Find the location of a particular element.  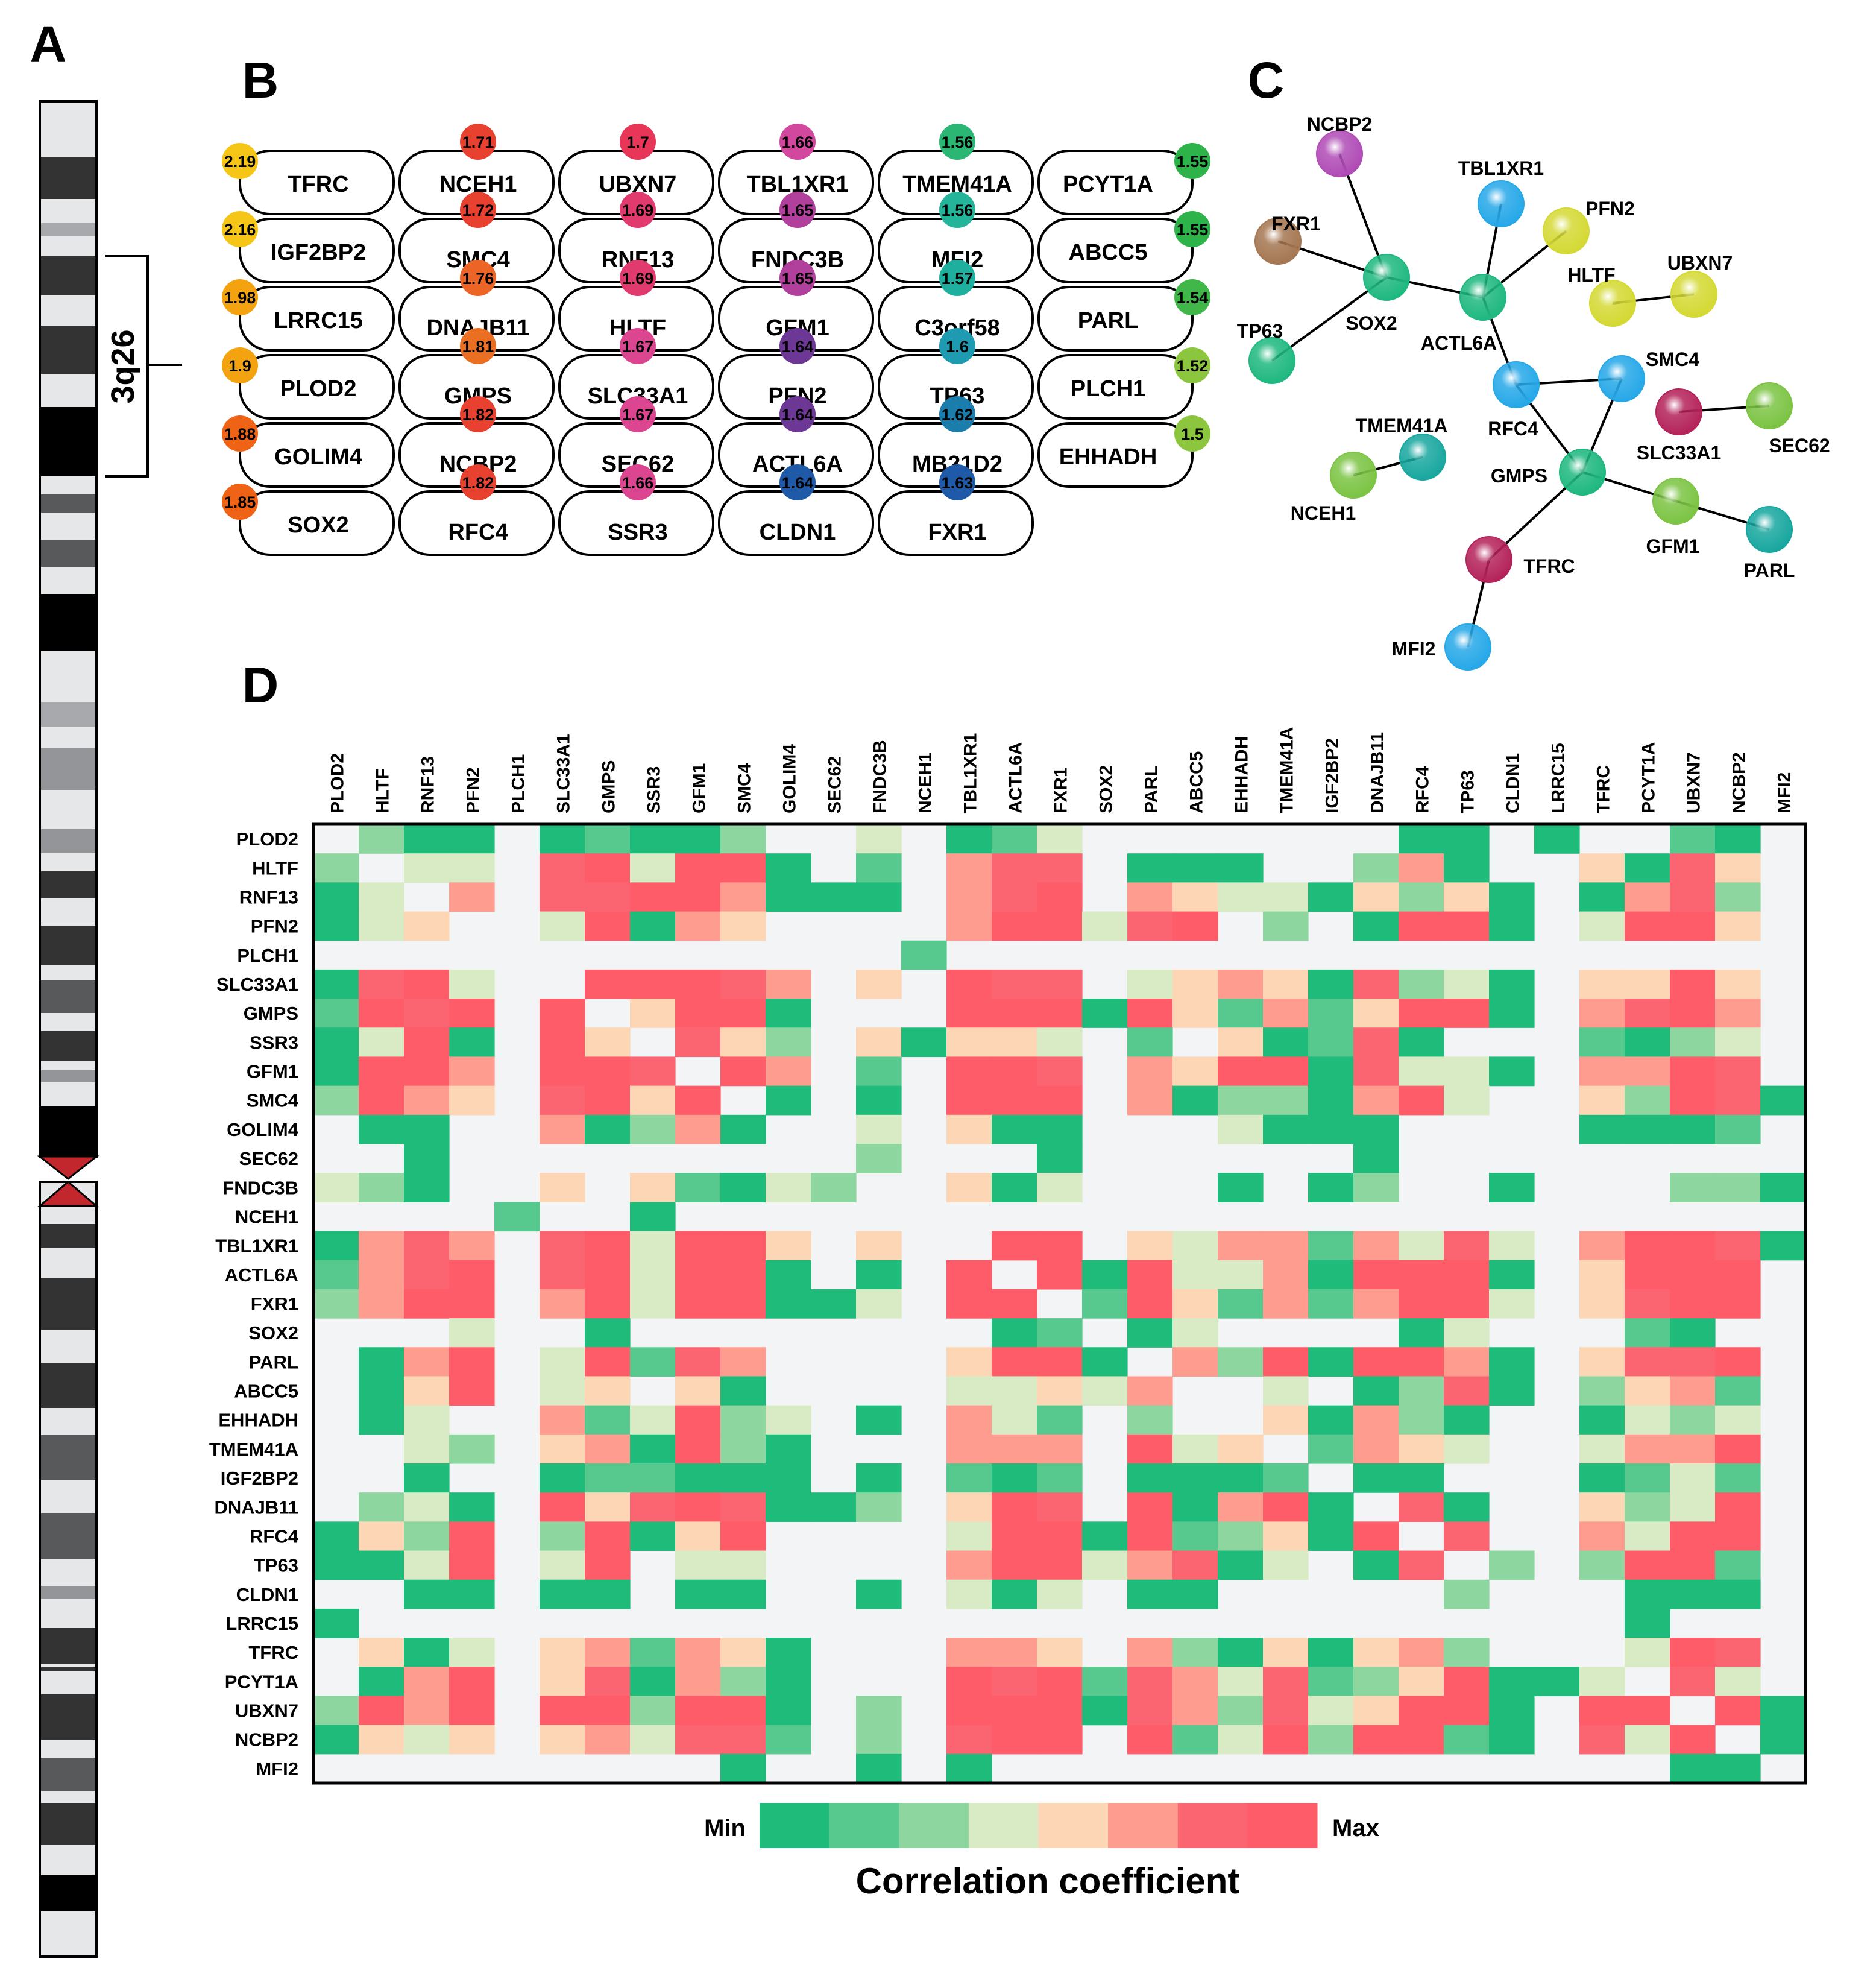

gene-box: RNF131.69 is located at coordinates (636, 238).